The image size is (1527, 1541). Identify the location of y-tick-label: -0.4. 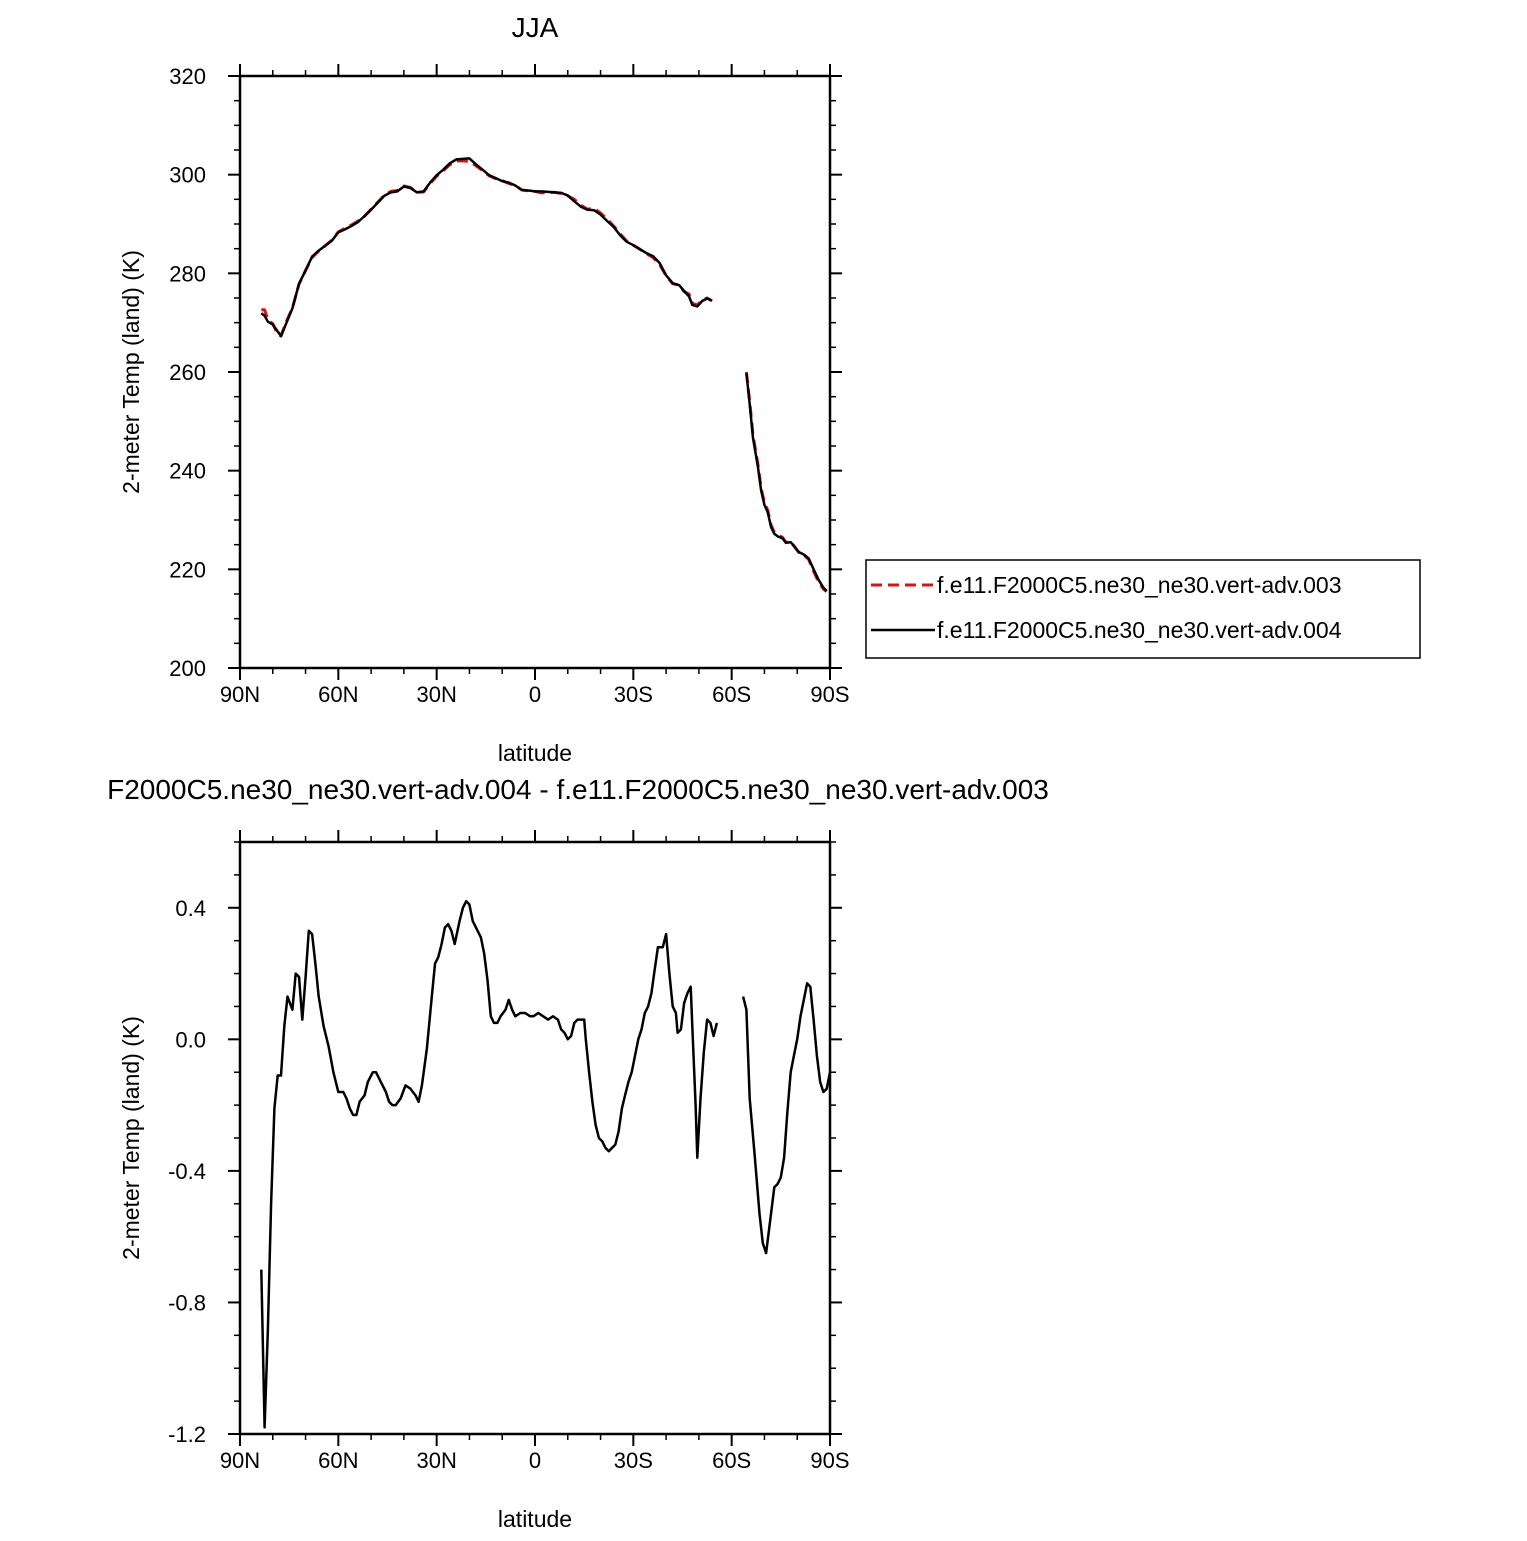
(187, 1171).